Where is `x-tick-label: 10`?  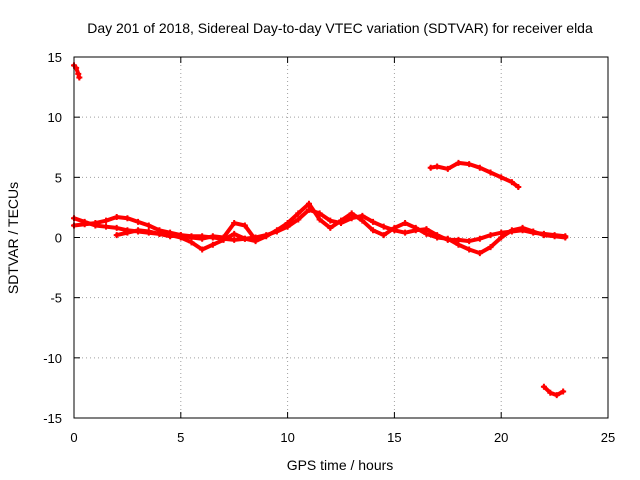
x-tick-label: 10 is located at coordinates (287, 437).